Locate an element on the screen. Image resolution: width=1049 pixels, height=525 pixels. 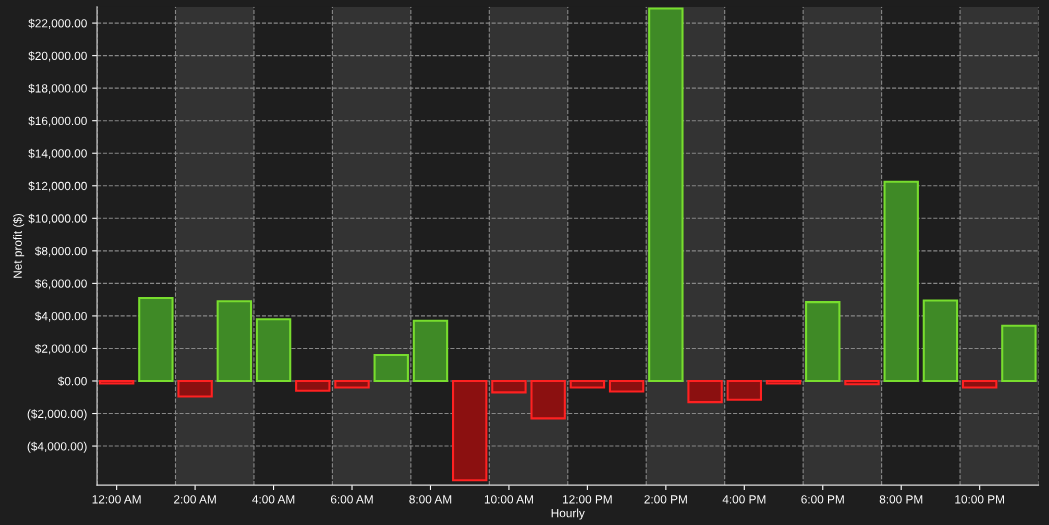
x-tick-label: 4:00 AM is located at coordinates (273, 499).